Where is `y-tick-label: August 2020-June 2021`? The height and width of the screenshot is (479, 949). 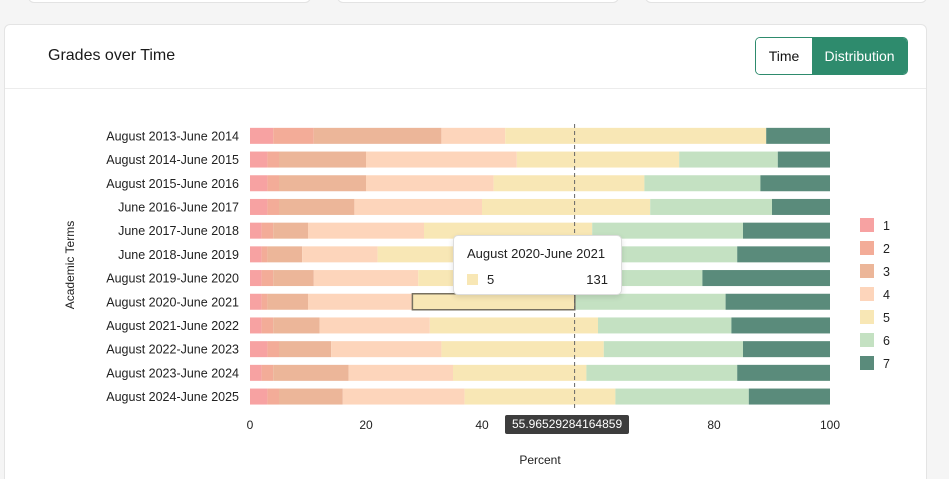 y-tick-label: August 2020-June 2021 is located at coordinates (172, 302).